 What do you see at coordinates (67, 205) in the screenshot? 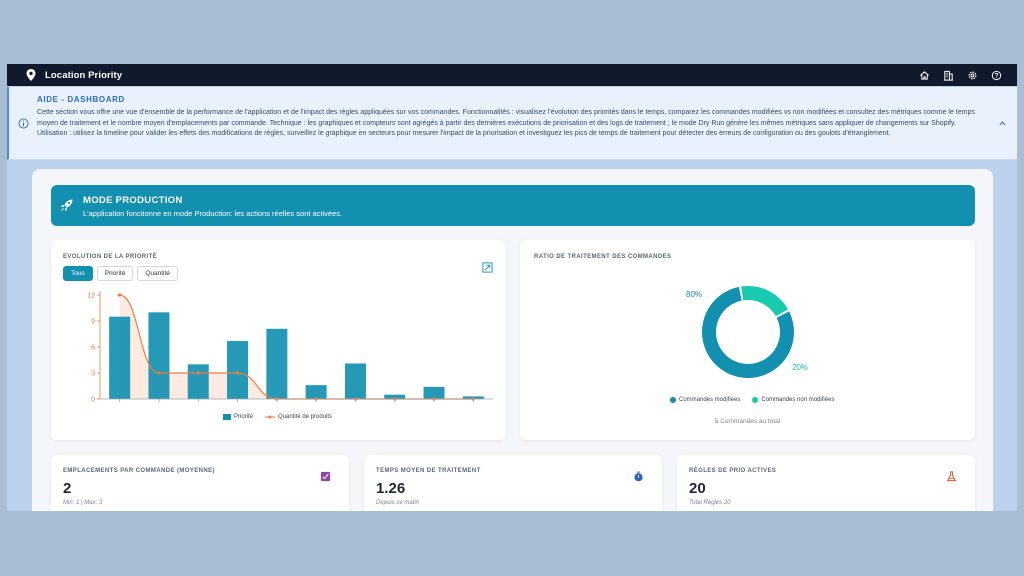
I see `rocket-icon` at bounding box center [67, 205].